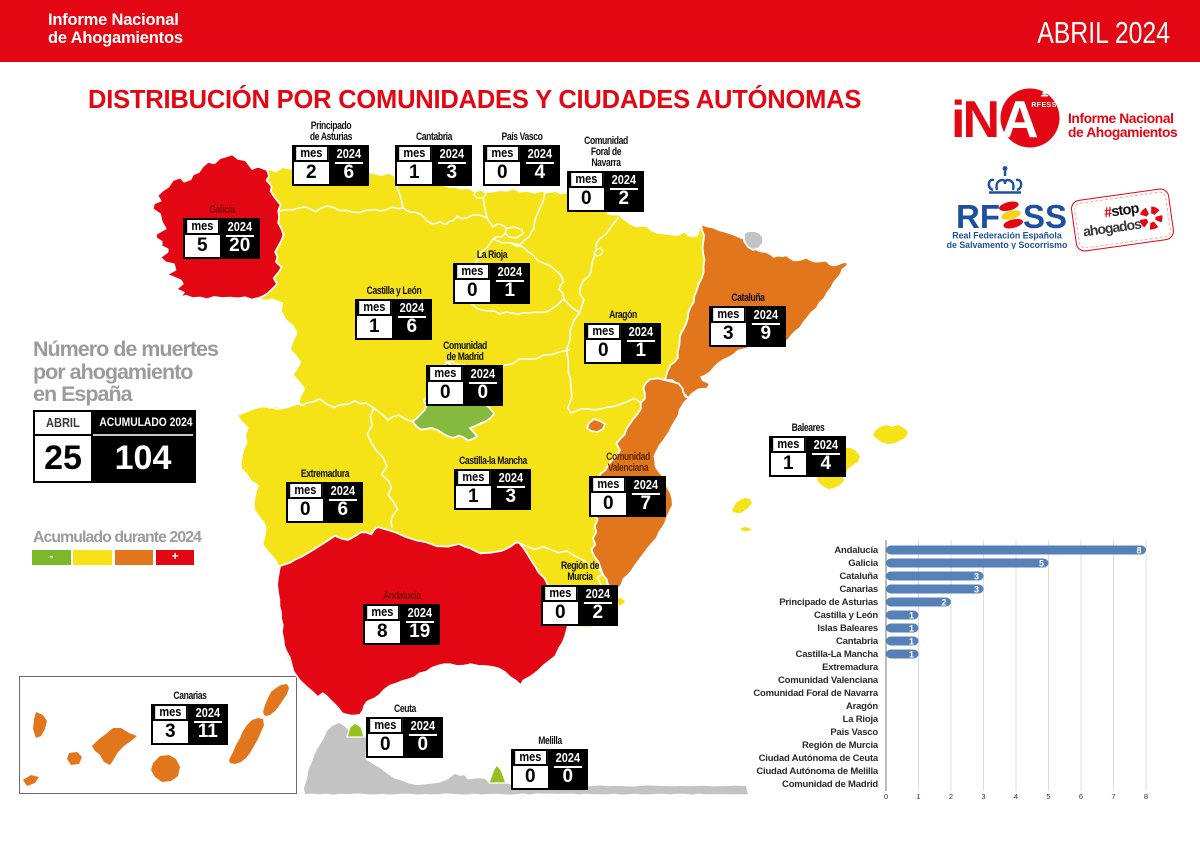 The height and width of the screenshot is (848, 1200). What do you see at coordinates (1045, 216) in the screenshot?
I see `svg-text: SS` at bounding box center [1045, 216].